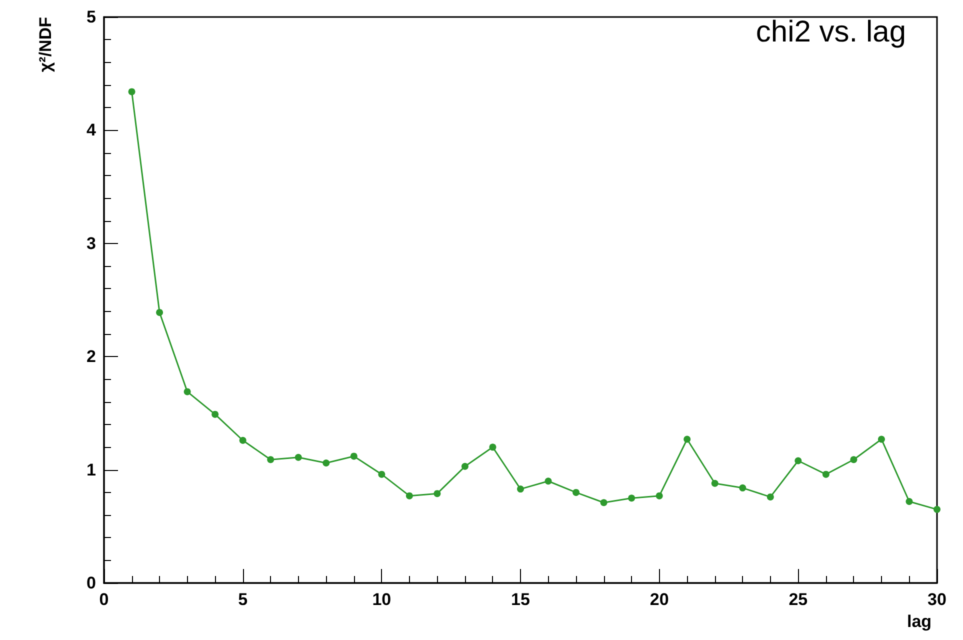 The image size is (963, 640). Describe the element at coordinates (937, 599) in the screenshot. I see `x-tick-label: 30` at that location.